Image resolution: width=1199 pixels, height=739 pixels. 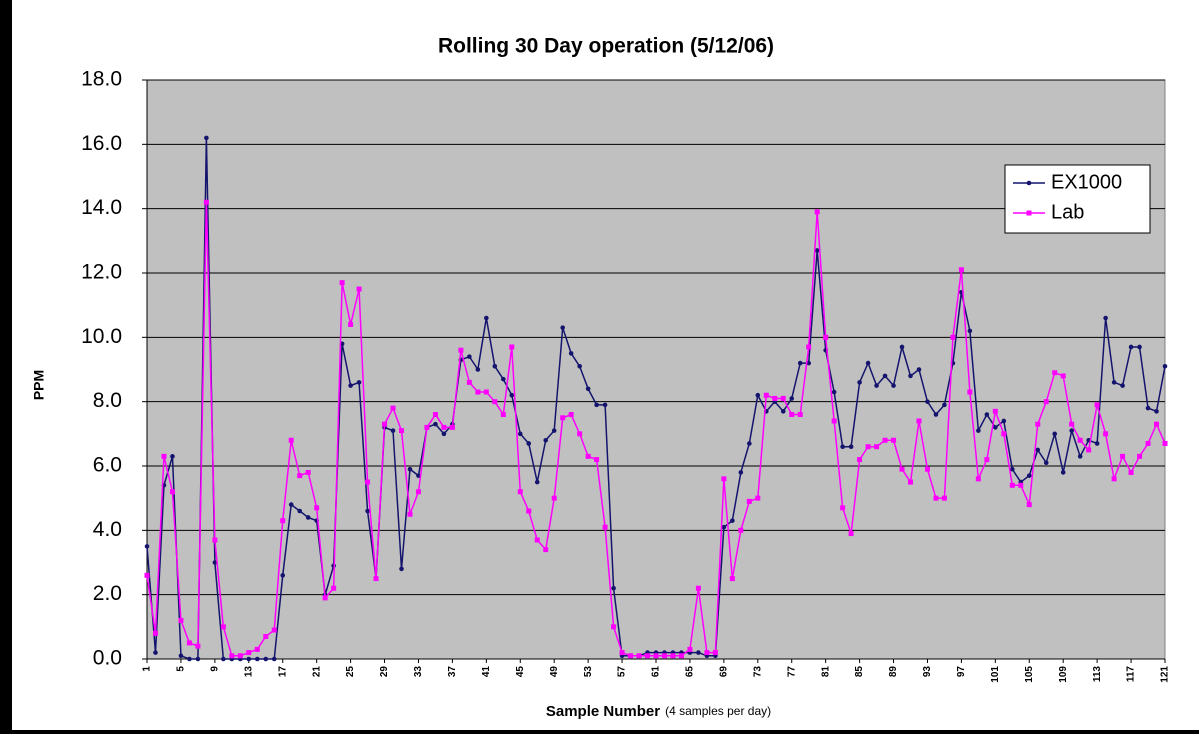 What do you see at coordinates (107, 465) in the screenshot?
I see `y-tick-label: 6.0` at bounding box center [107, 465].